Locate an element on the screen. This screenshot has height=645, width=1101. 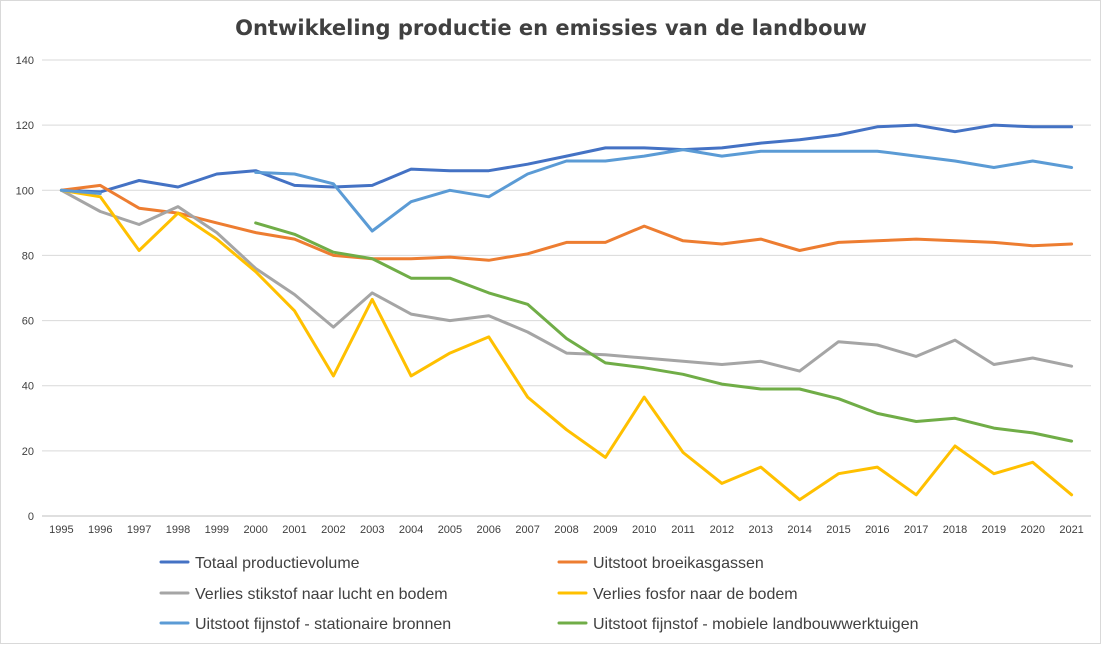
legend-entry: Verlies stikstof naar lucht en bodem is located at coordinates (303, 594).